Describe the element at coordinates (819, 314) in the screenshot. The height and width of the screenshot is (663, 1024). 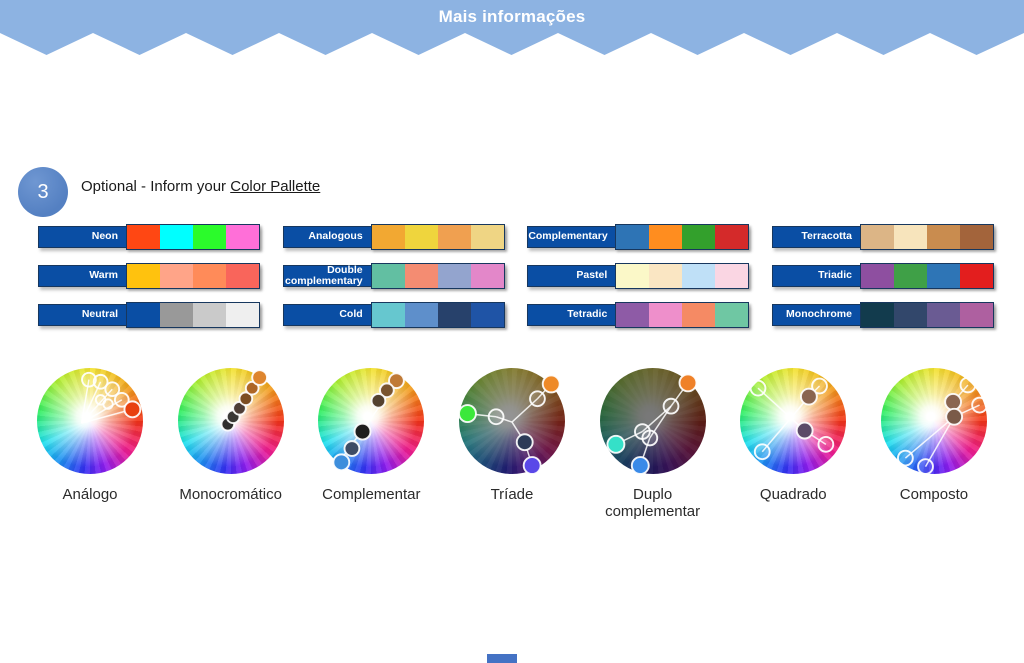
I see `palette-label: Monochrome` at that location.